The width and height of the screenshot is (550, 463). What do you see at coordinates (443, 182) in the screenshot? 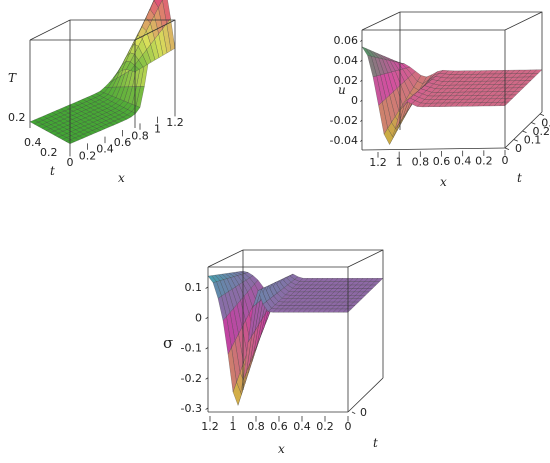
I see `plot-u-xlabel: x` at bounding box center [443, 182].